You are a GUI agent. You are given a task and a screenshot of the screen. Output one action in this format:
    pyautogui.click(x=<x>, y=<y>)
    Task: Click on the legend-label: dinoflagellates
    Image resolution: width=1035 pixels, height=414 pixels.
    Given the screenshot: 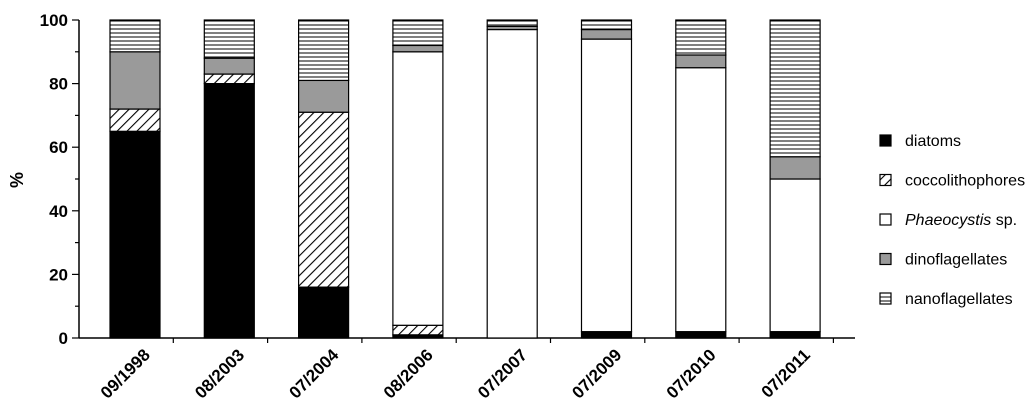 What is the action you would take?
    pyautogui.click(x=956, y=260)
    